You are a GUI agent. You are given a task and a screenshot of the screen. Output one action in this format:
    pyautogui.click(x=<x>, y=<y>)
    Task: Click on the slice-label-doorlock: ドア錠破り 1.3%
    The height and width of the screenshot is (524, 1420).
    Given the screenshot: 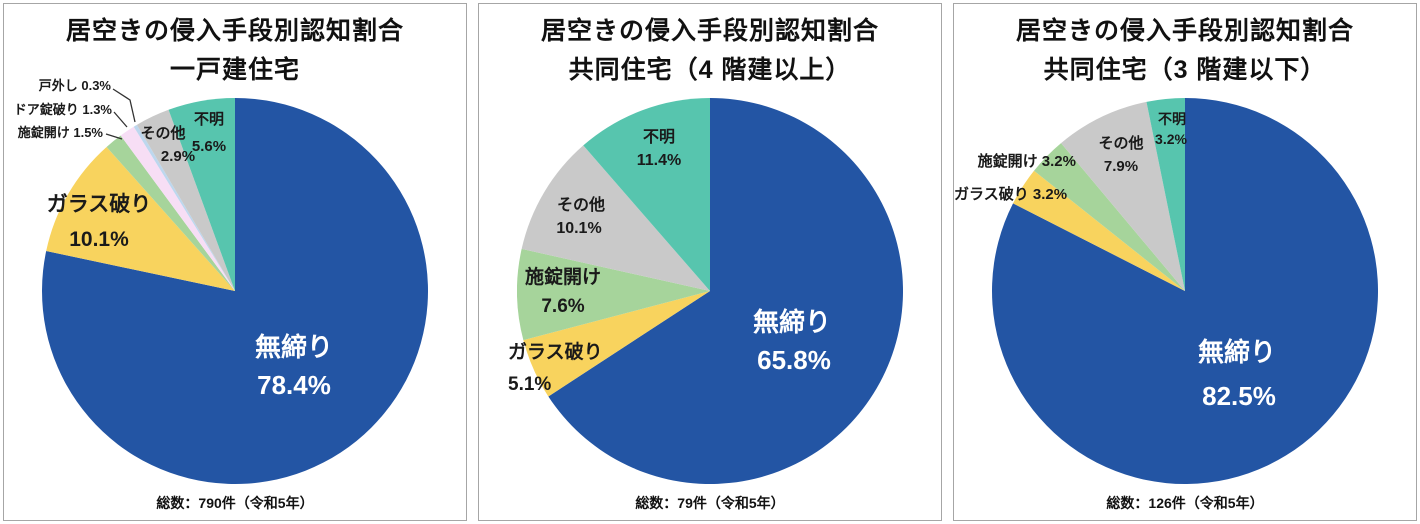 What is the action you would take?
    pyautogui.click(x=58, y=109)
    